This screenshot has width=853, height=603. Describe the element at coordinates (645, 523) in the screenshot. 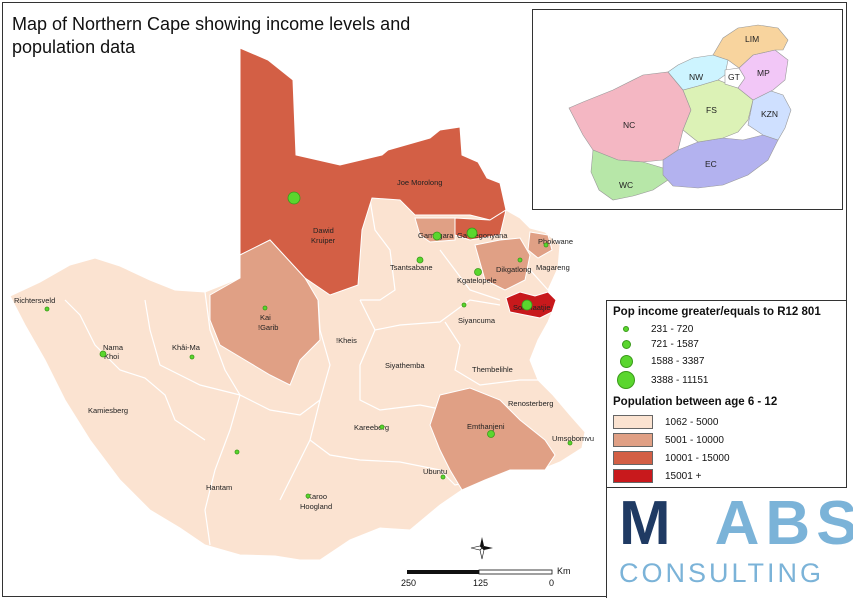

I see `logo-m-mark: M` at that location.